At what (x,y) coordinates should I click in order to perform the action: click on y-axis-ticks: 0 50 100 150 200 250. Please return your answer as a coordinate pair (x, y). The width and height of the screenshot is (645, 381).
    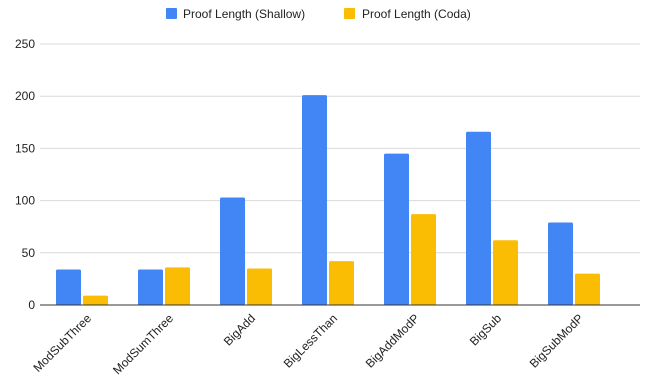
    Looking at the image, I should click on (25, 174).